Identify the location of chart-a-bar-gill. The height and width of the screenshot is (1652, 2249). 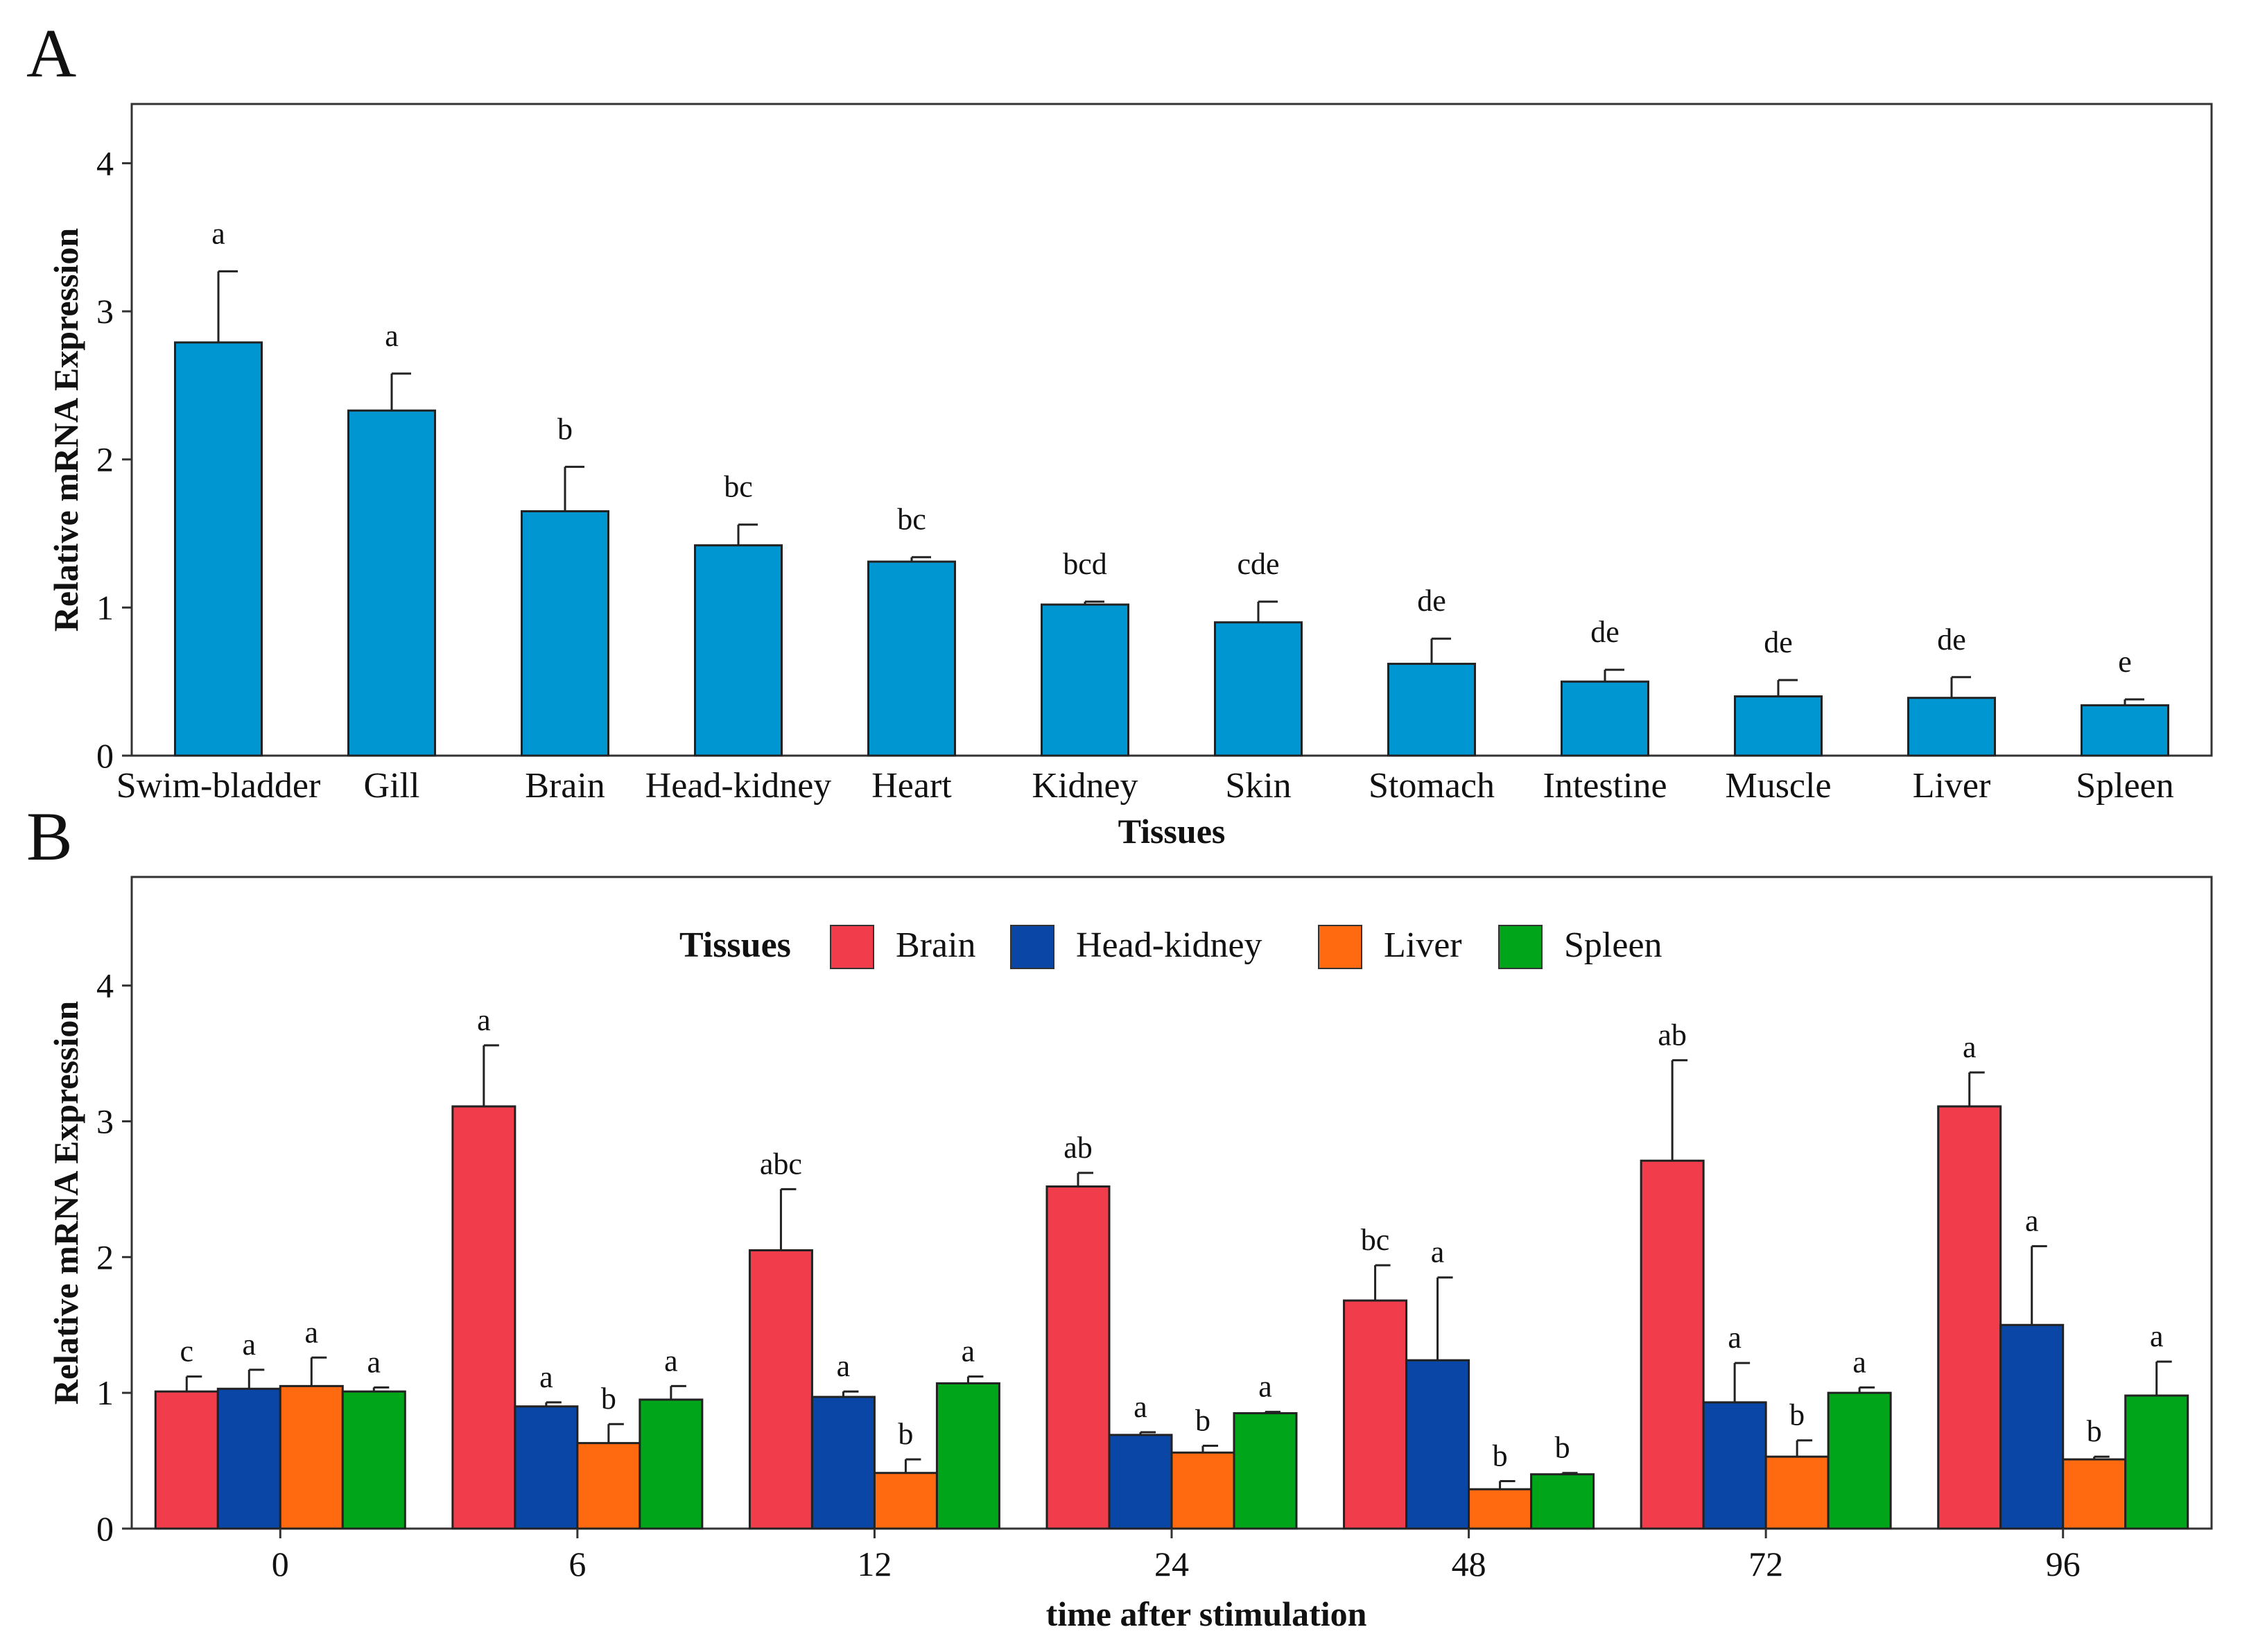
(391, 583).